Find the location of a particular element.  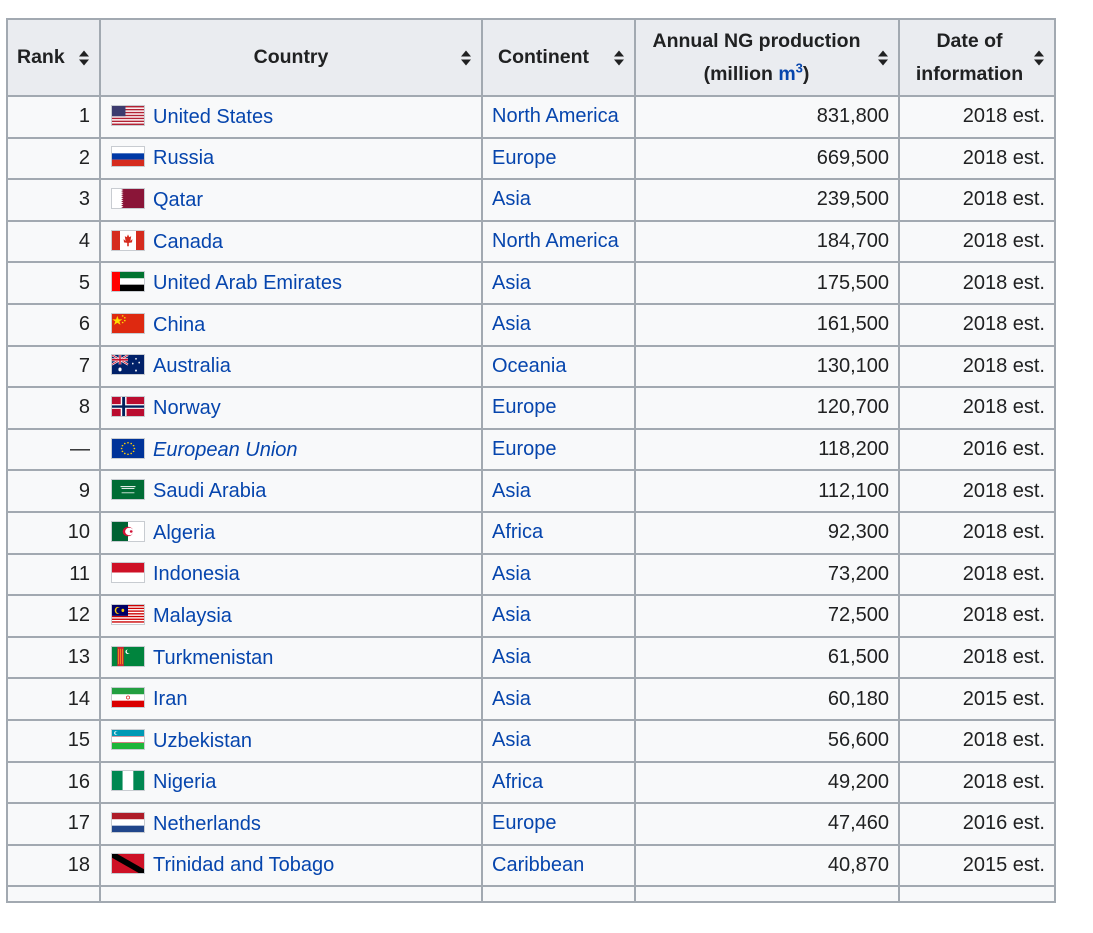

date-column-header: Date of information is located at coordinates (977, 57).